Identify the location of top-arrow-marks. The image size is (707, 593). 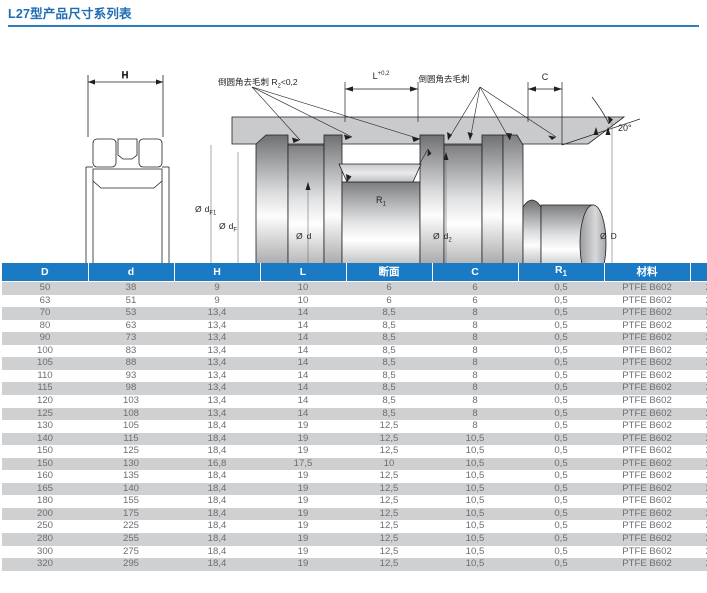
(602, 131).